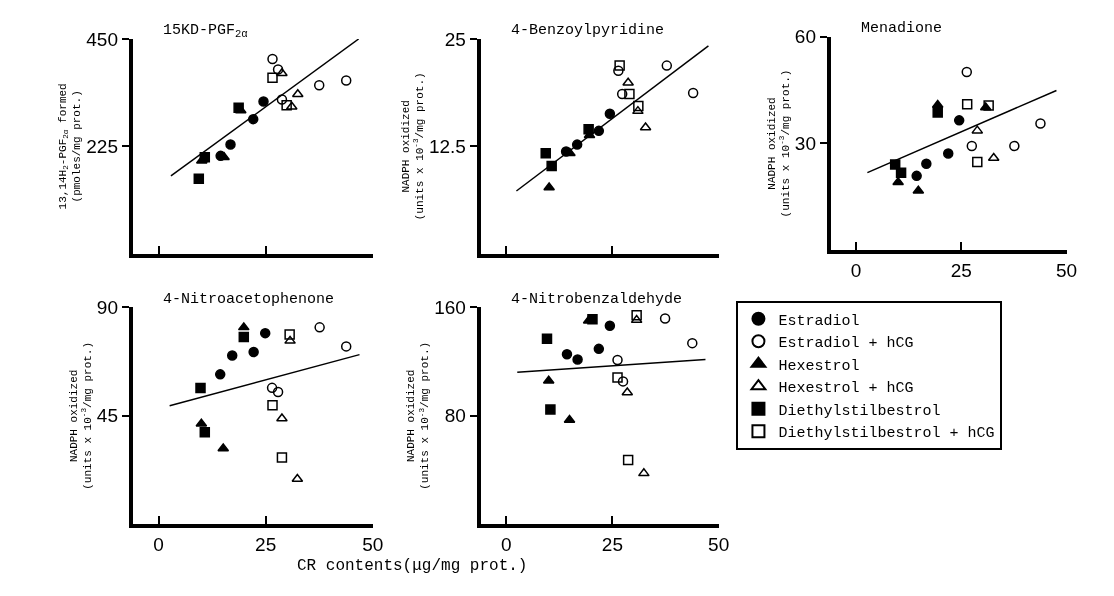 This screenshot has height=596, width=1114. I want to click on y-tick-label: 90, so click(107, 307).